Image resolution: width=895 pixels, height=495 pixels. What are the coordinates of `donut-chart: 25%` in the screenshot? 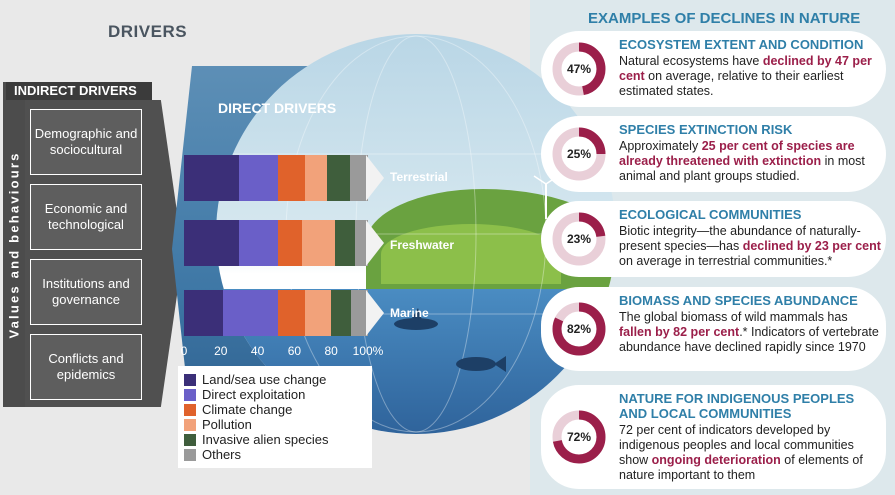 It's located at (579, 154).